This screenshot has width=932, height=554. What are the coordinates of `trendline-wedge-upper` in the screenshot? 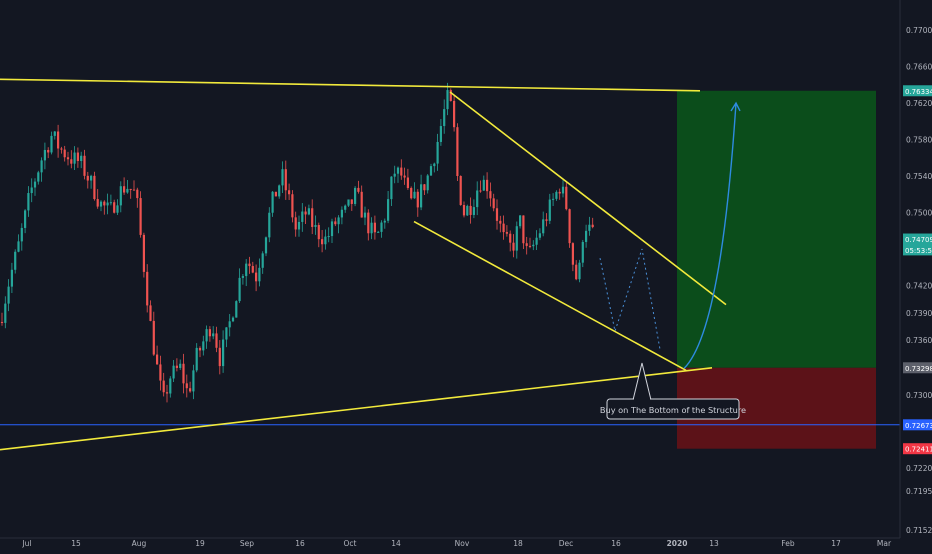 It's located at (588, 198).